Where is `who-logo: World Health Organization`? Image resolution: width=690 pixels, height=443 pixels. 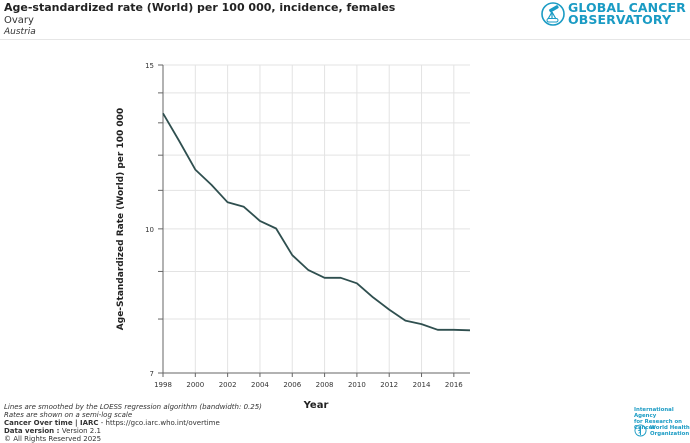
who-logo: World Health Organization is located at coordinates (662, 430).